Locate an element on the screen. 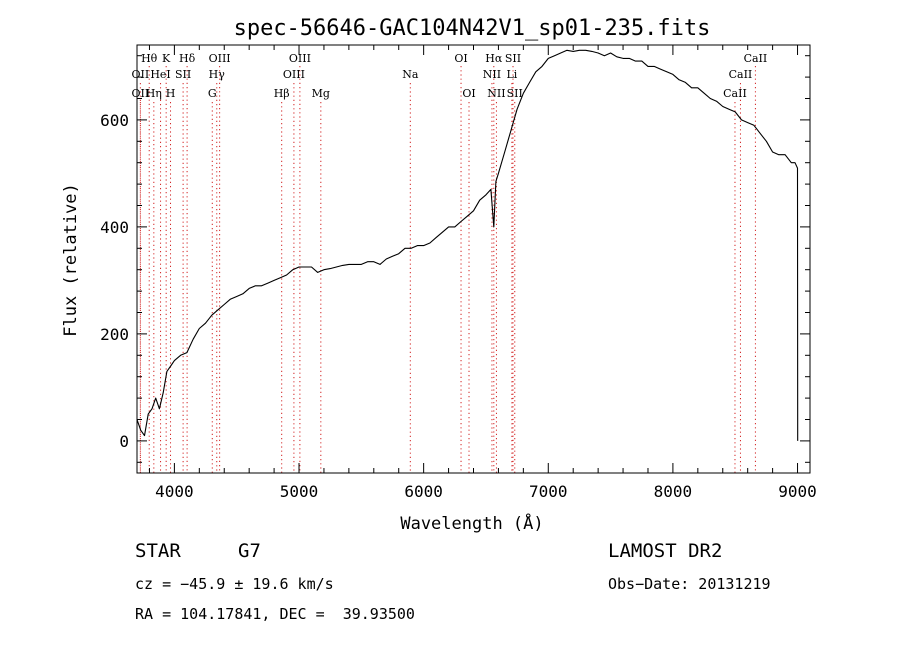  line-label-20: H is located at coordinates (171, 93).